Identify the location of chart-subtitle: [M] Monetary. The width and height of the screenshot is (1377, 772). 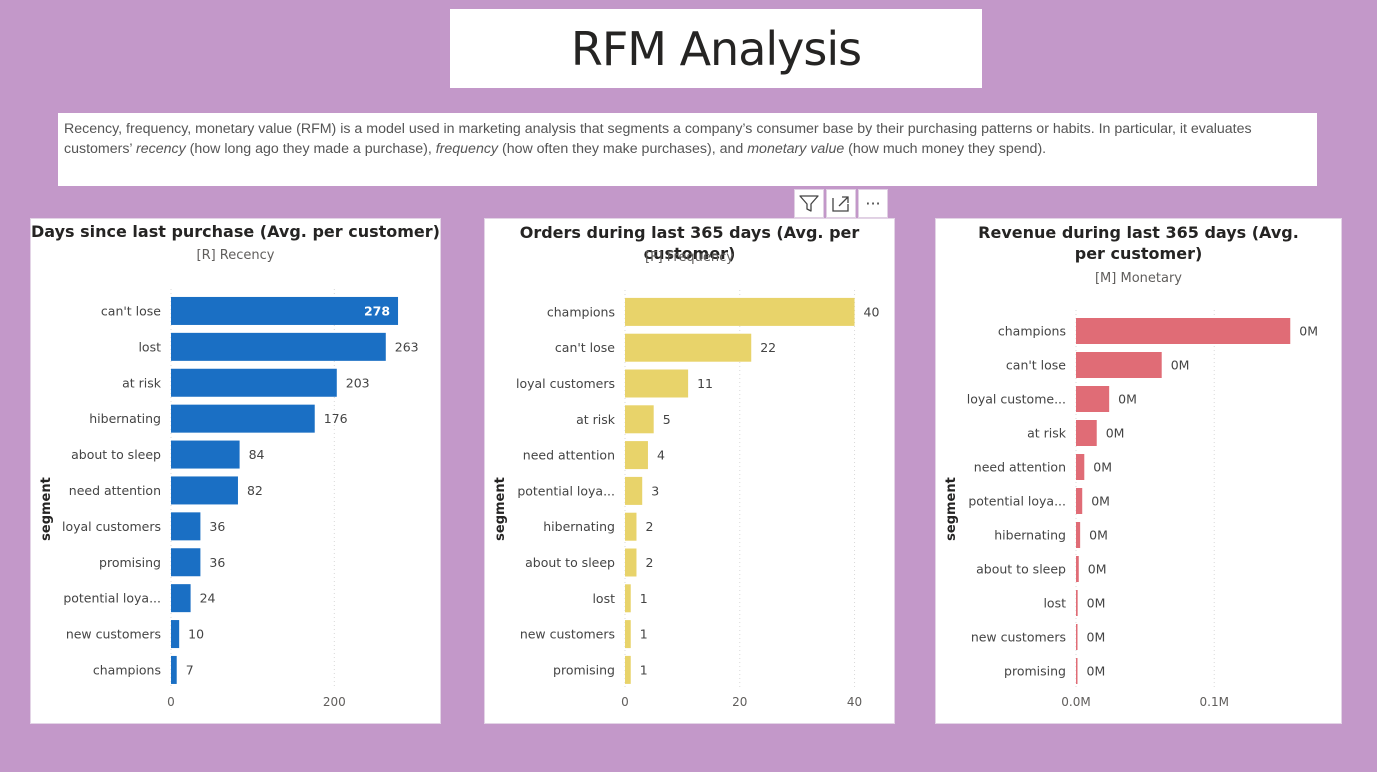
(1138, 278).